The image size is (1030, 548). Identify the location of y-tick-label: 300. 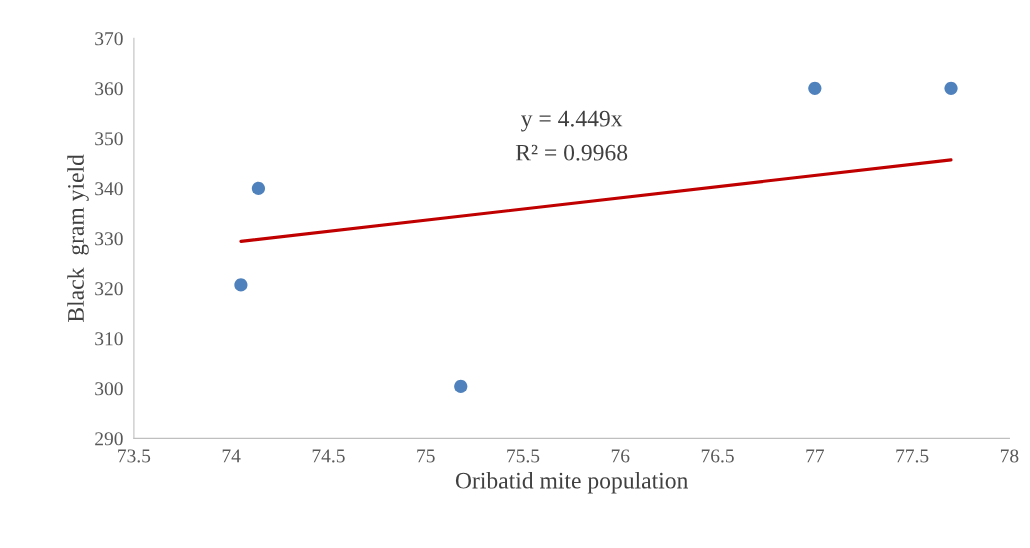
(109, 389).